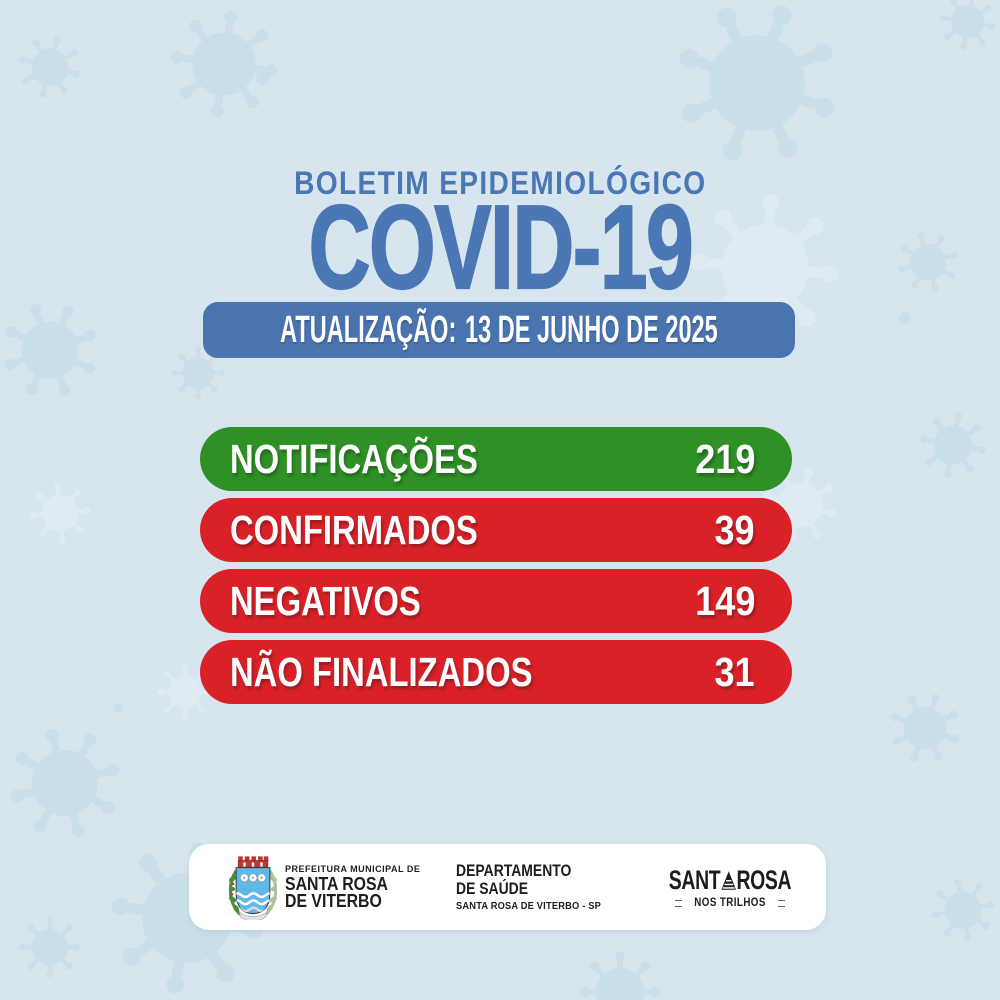 The image size is (1000, 1000). What do you see at coordinates (529, 906) in the screenshot?
I see `departamento-subline: SANTA ROSA DE VITERBO - SP` at bounding box center [529, 906].